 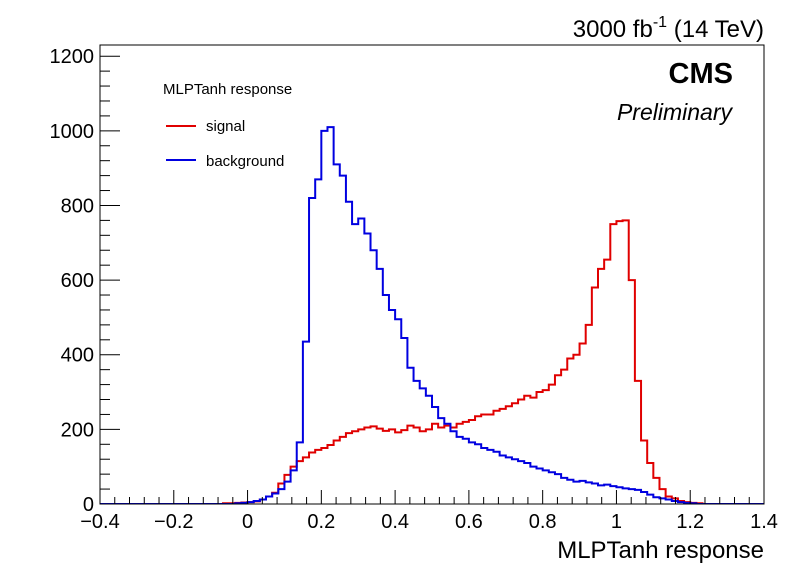 I want to click on x-tick-label: 1.2, so click(x=690, y=522).